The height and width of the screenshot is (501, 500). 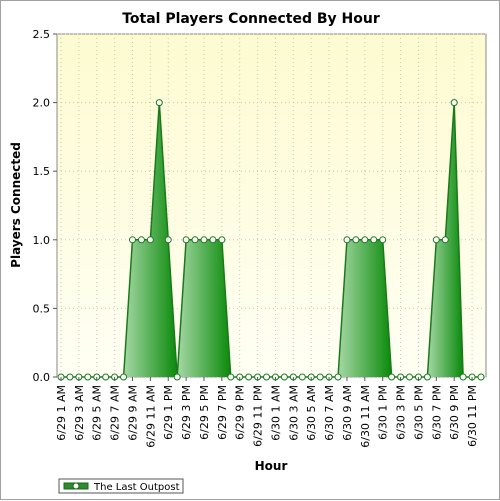 What do you see at coordinates (186, 412) in the screenshot?
I see `x-tick-label: 6/29 3 PM` at bounding box center [186, 412].